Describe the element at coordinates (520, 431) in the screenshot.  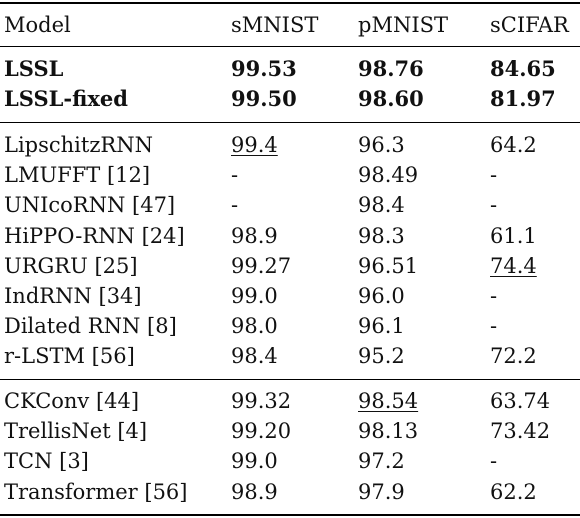
I see `scifar-value: 73.42` at that location.